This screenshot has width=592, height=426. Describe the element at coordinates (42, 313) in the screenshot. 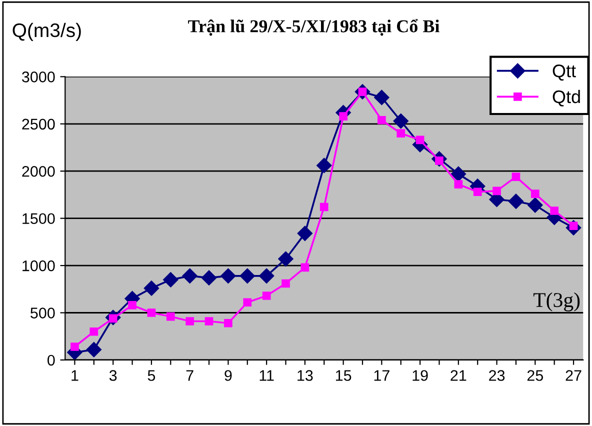

I see `y-tick-label: 500` at that location.